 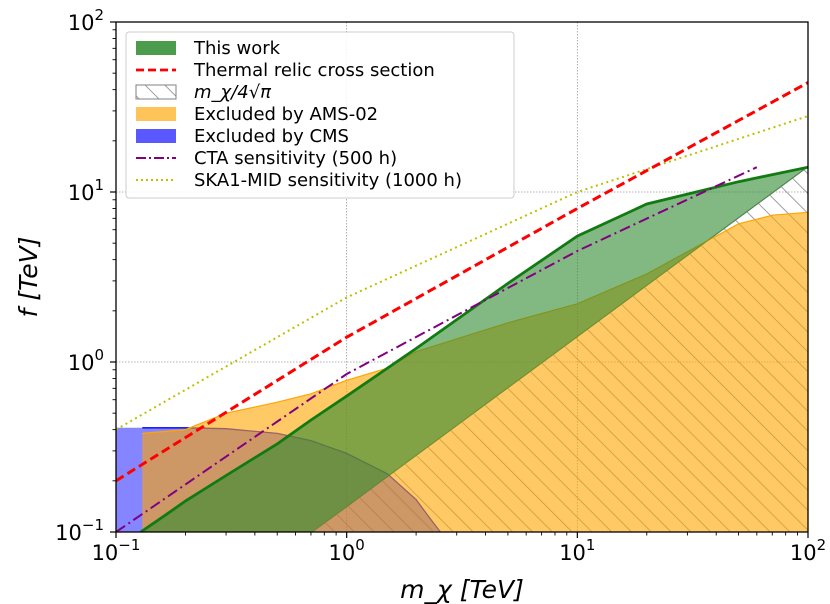 I want to click on y-tick-label: 10¹, so click(x=86, y=190).